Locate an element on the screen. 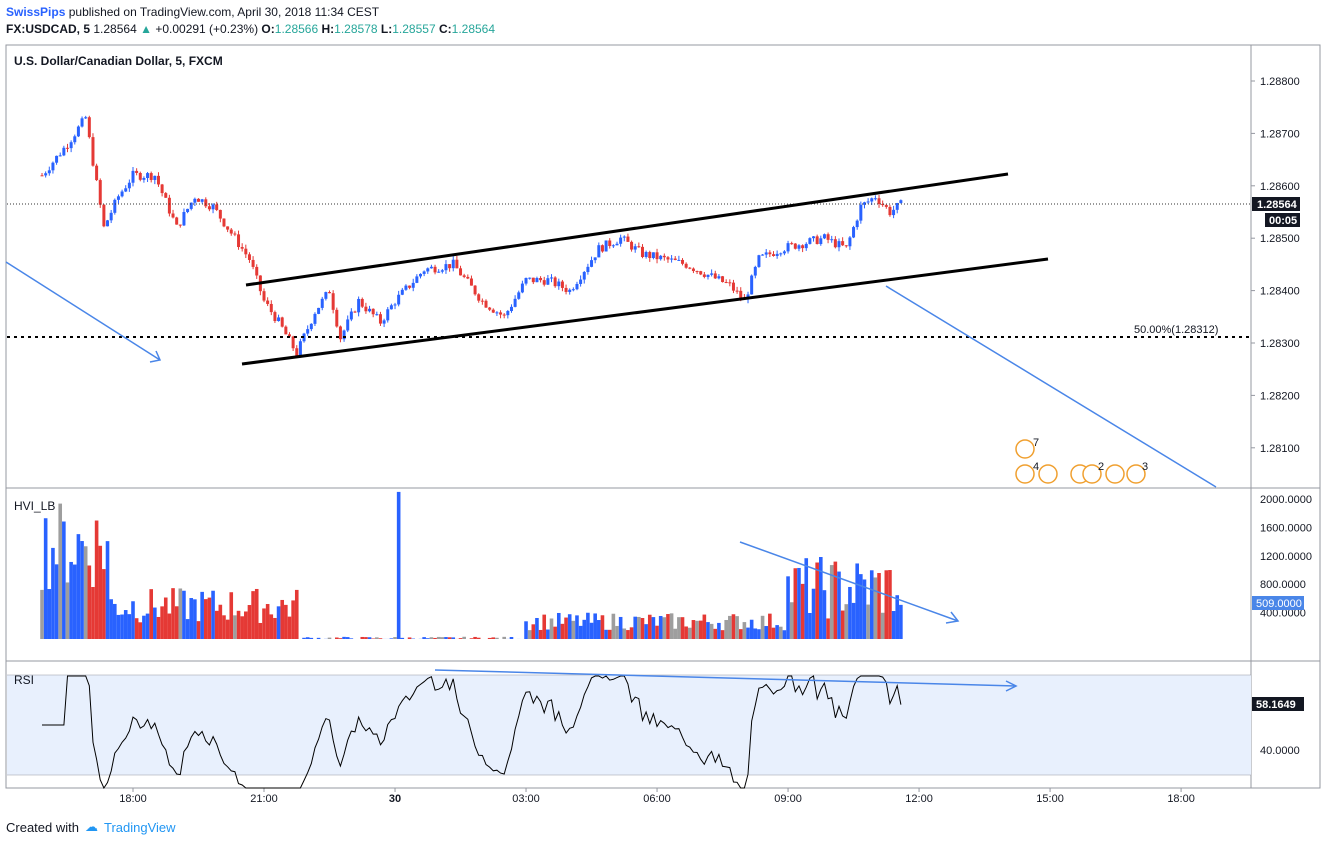 The height and width of the screenshot is (844, 1328). channel-upper-line is located at coordinates (627, 229).